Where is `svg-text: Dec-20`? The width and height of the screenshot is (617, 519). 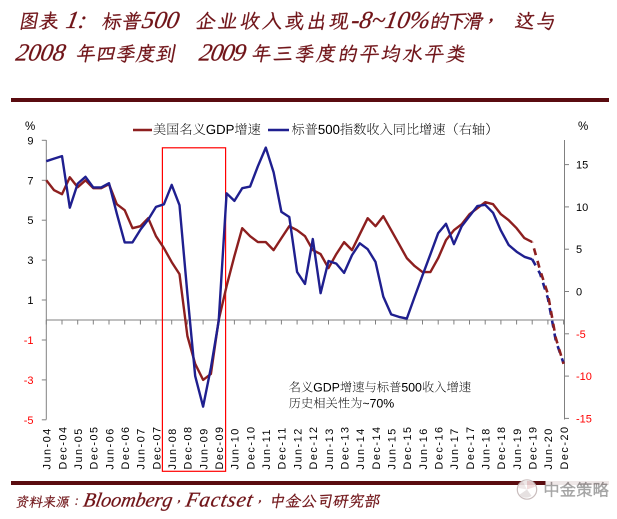
svg-text: Dec-20 is located at coordinates (565, 447).